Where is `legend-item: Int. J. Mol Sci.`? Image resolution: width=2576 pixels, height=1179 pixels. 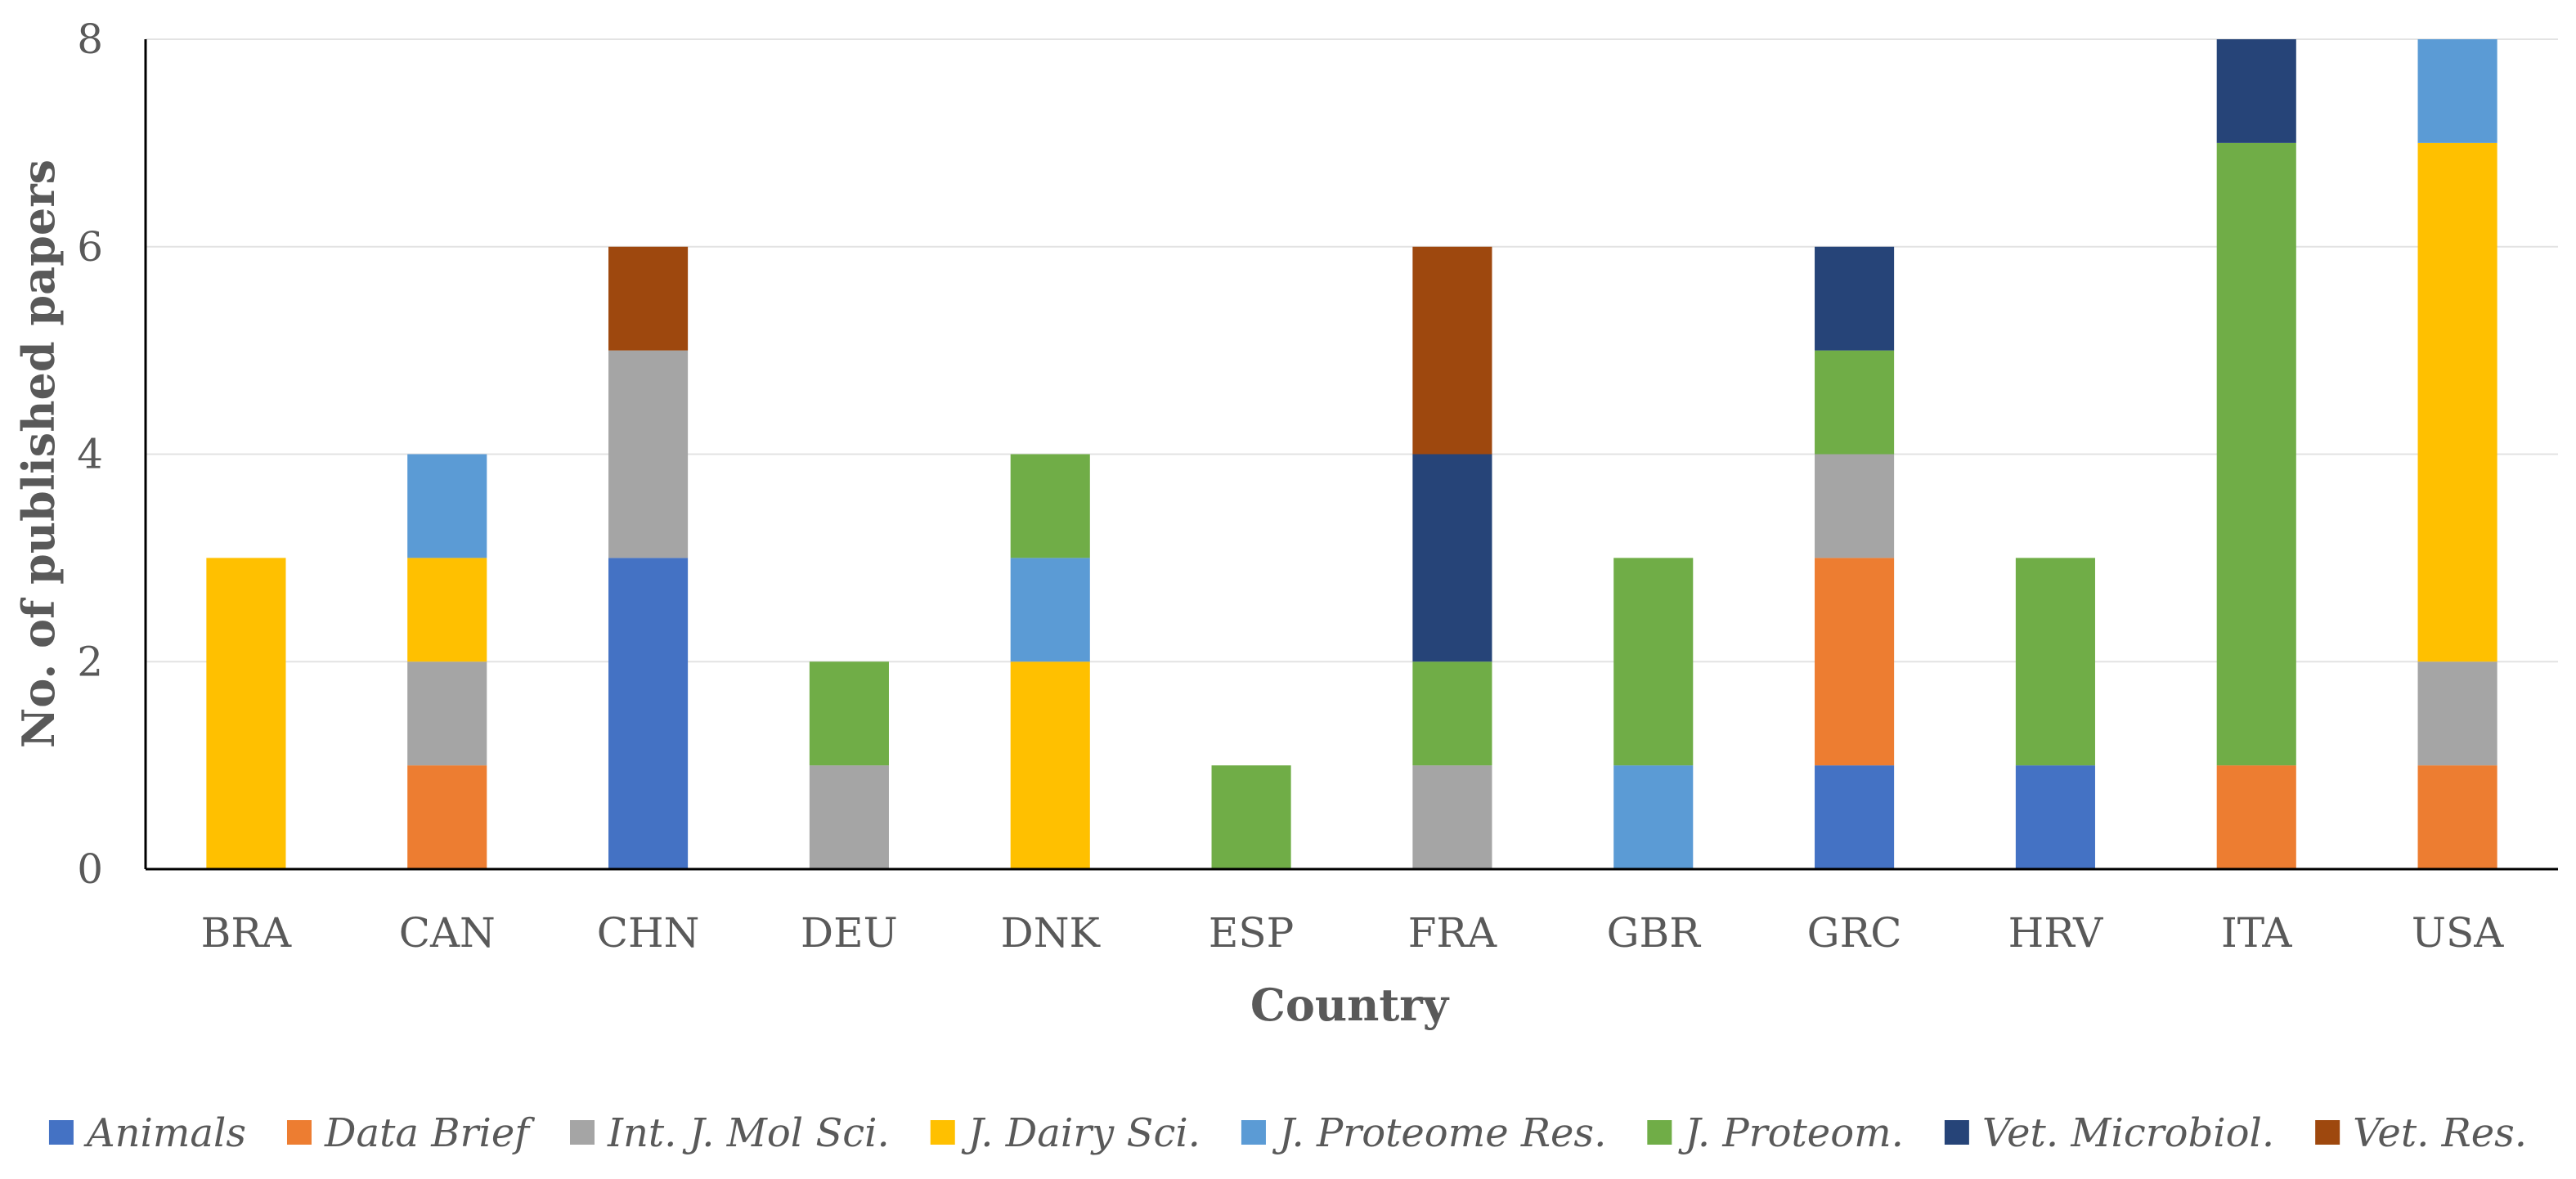 legend-item: Int. J. Mol Sci. is located at coordinates (730, 1133).